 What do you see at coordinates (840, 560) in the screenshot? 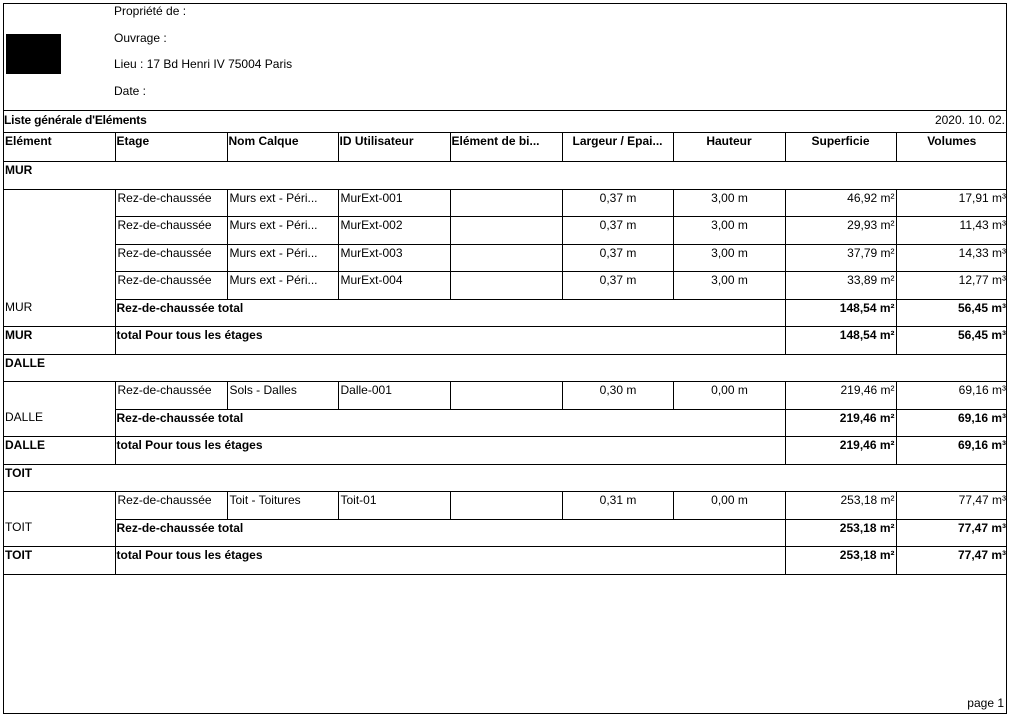
I see `total-area: 253,18 m²` at bounding box center [840, 560].